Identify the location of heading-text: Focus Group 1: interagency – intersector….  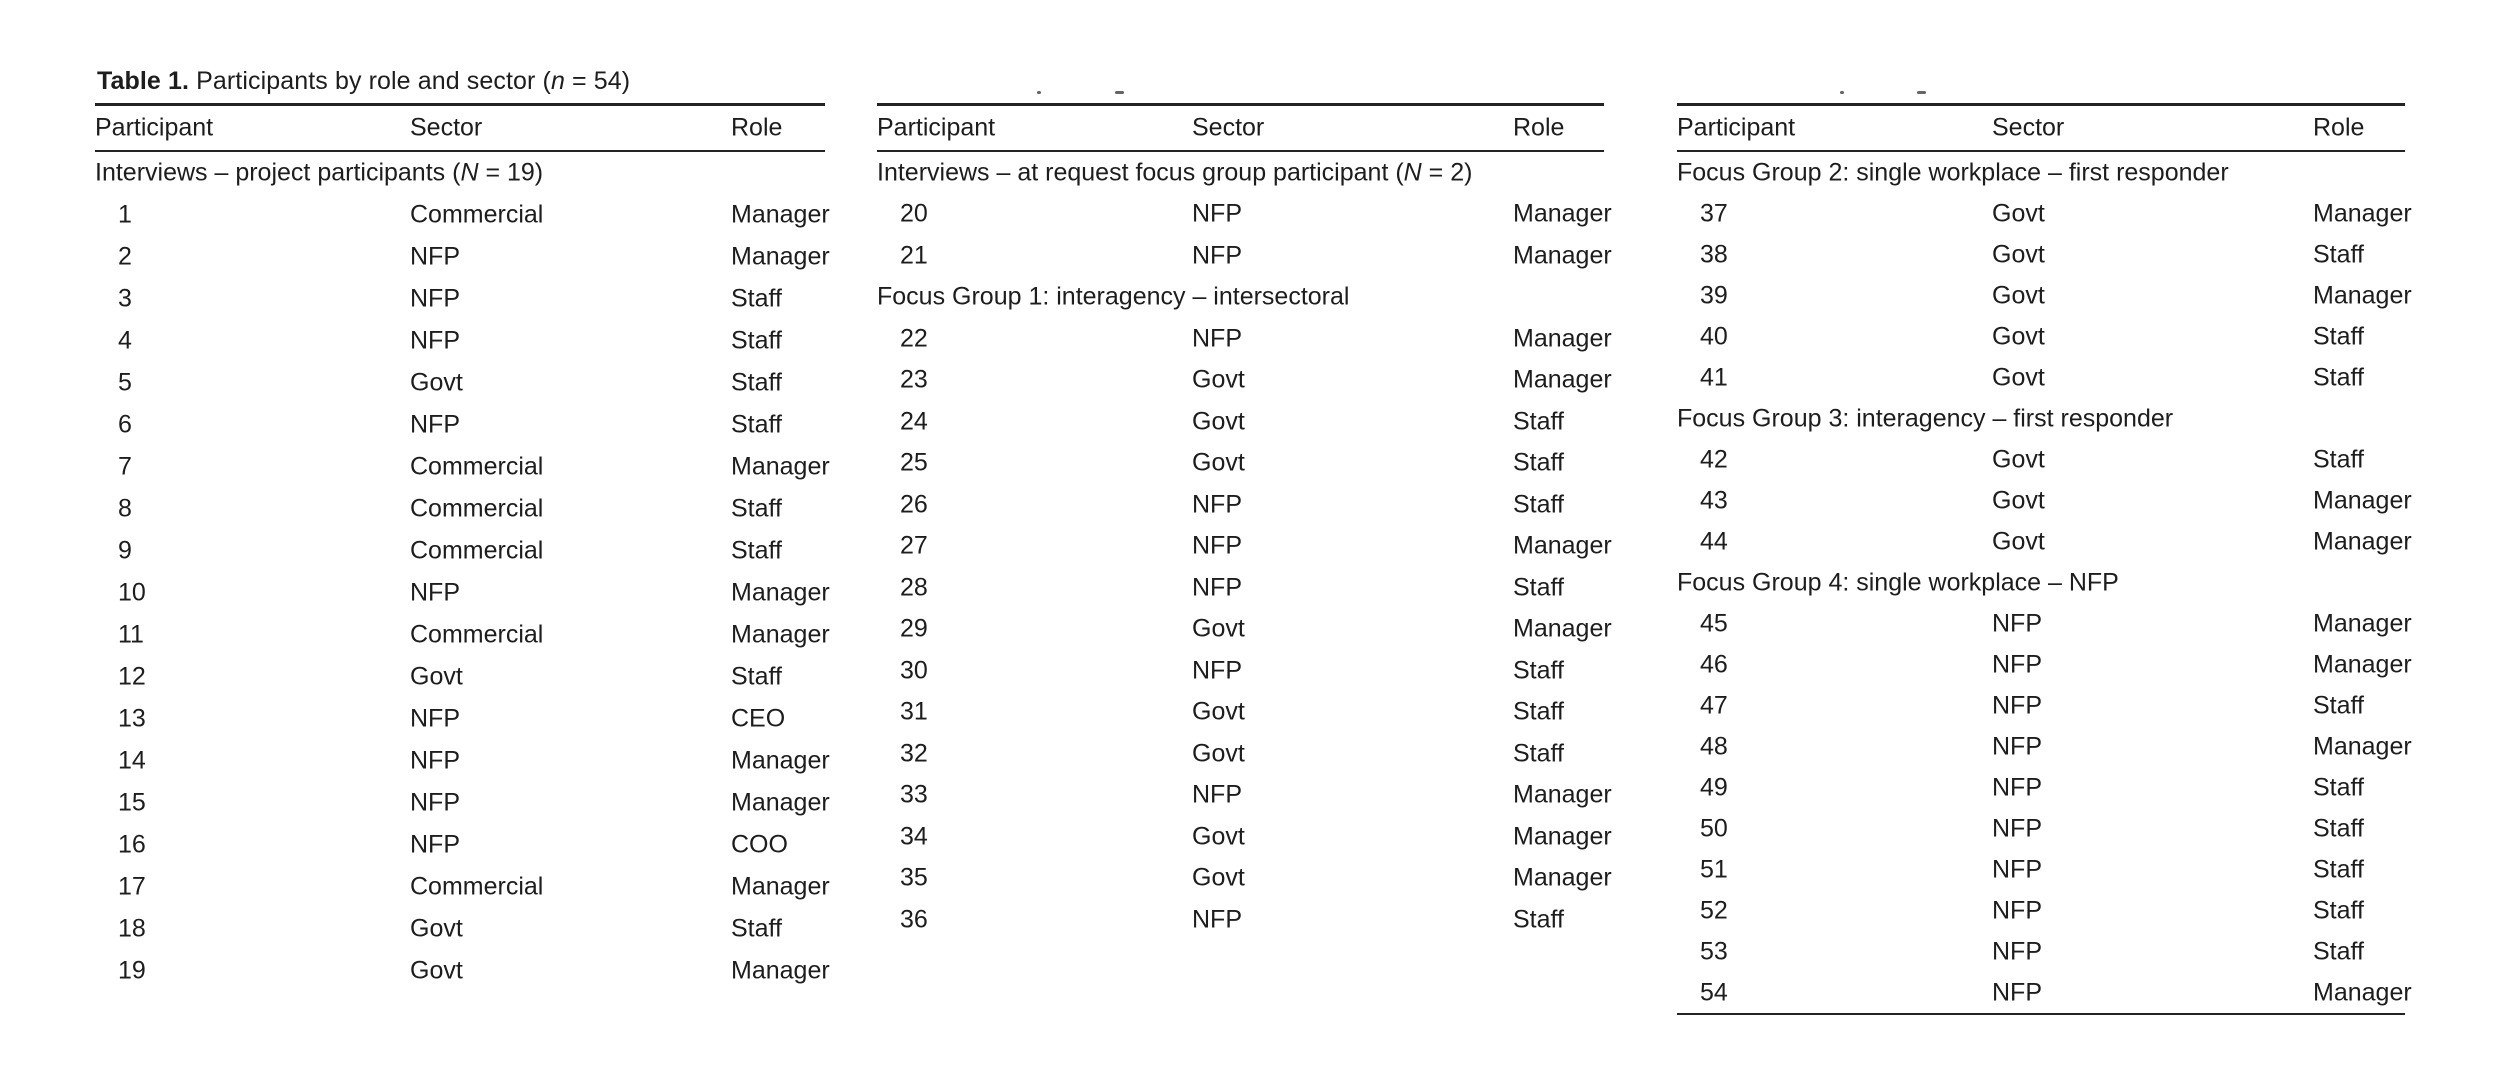
(1113, 296).